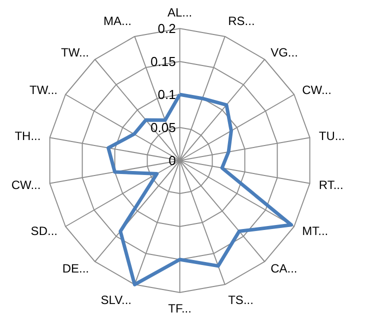 Image resolution: width=367 pixels, height=325 pixels. Describe the element at coordinates (167, 28) in the screenshot. I see `y-tick-label: 0.2` at that location.